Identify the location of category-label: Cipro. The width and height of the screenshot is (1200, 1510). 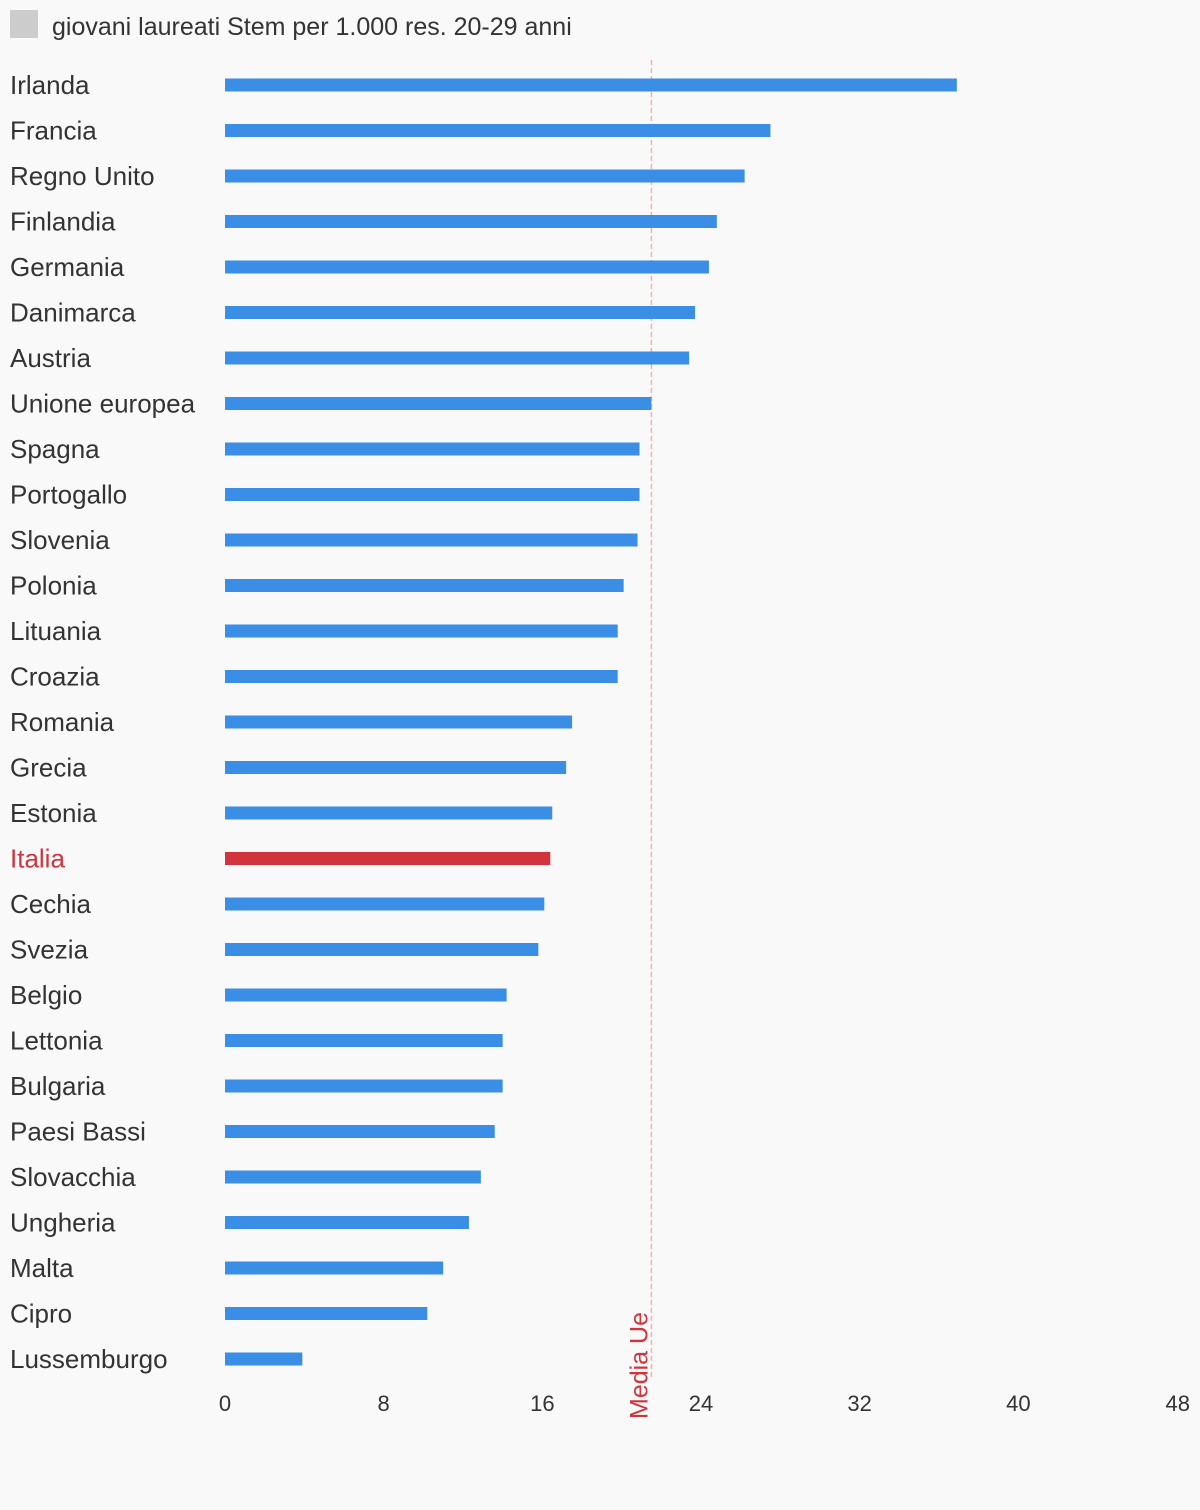
(41, 1314).